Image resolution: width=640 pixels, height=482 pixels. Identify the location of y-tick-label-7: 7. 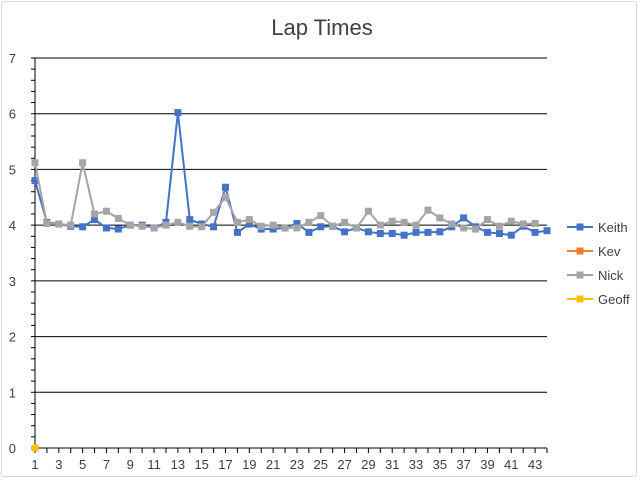
(12, 58).